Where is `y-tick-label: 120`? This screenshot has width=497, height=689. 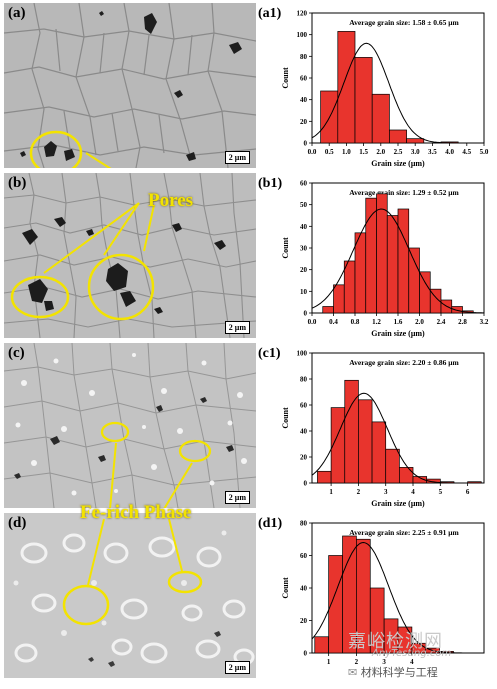
y-tick-label: 120 is located at coordinates (302, 14).